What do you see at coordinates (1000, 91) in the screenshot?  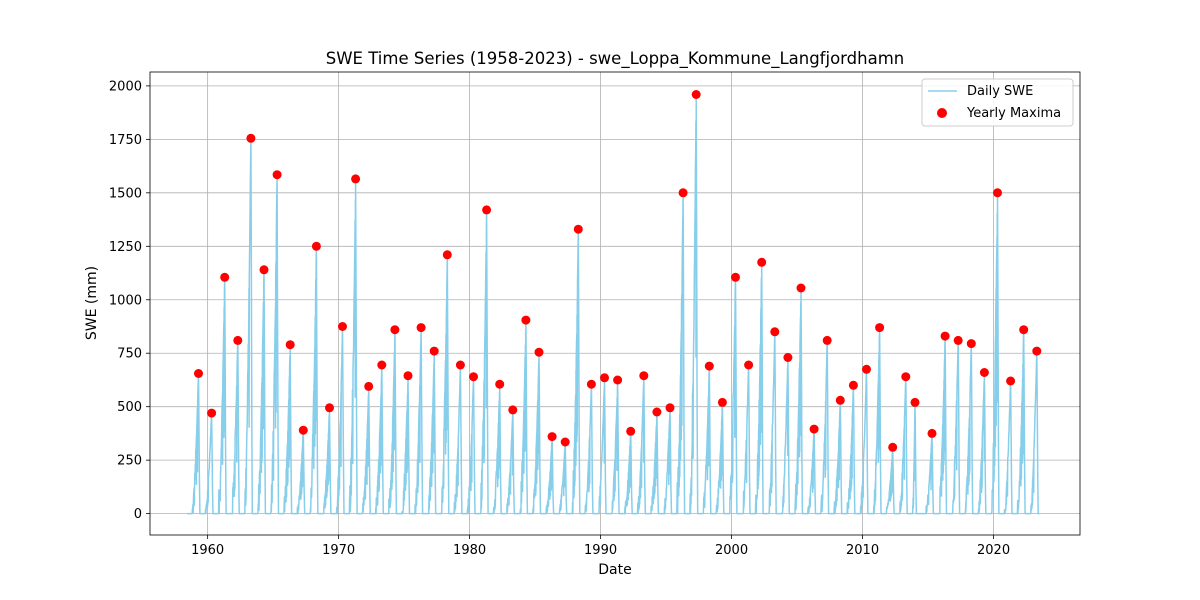 I see `legend-daily-swe-label: Daily SWE` at bounding box center [1000, 91].